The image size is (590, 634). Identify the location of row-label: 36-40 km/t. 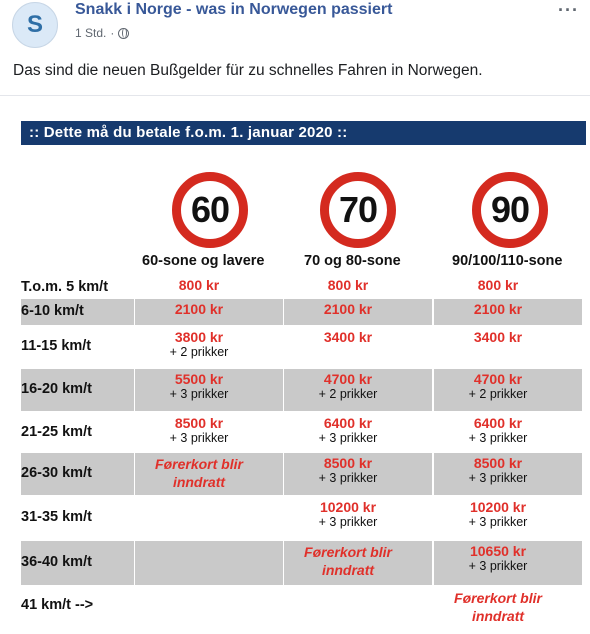
(56, 562).